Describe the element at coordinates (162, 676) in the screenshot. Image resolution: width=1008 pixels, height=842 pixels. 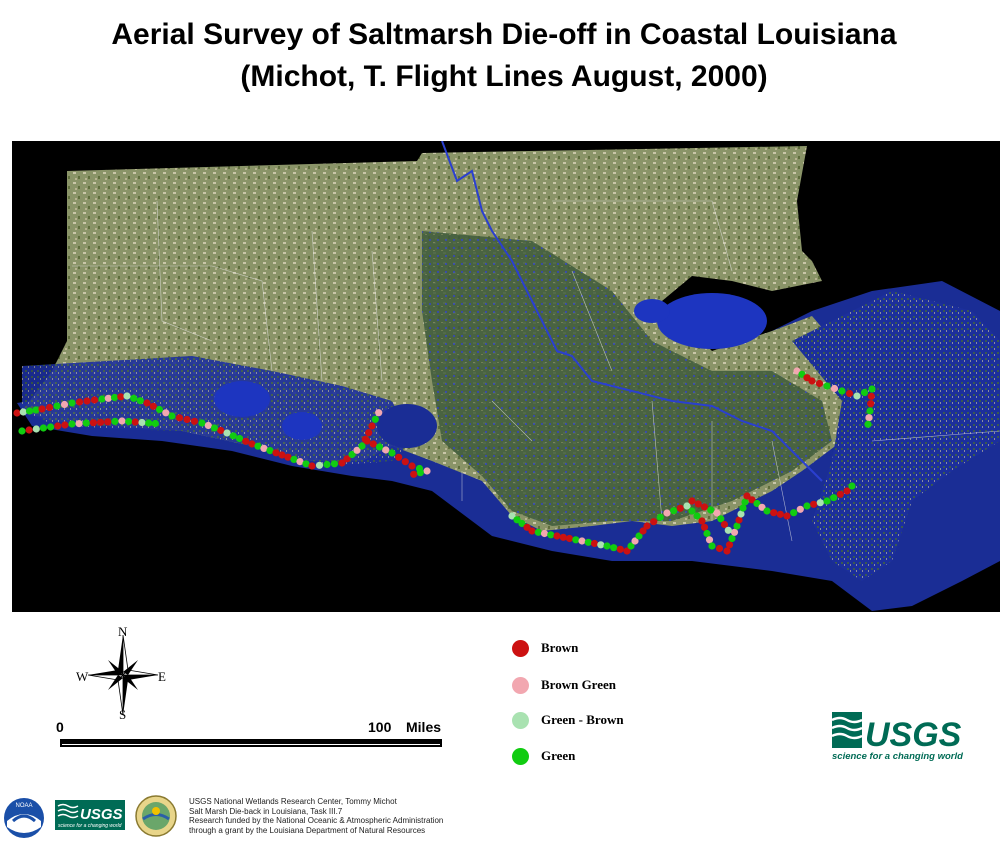
I see `compass-east-label: E` at that location.